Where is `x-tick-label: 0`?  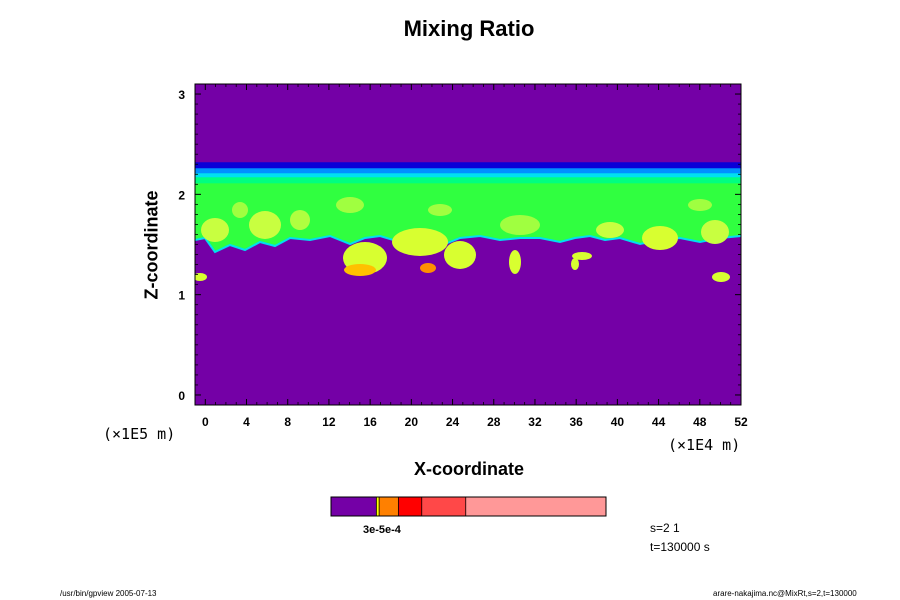
x-tick-label: 0 is located at coordinates (205, 422).